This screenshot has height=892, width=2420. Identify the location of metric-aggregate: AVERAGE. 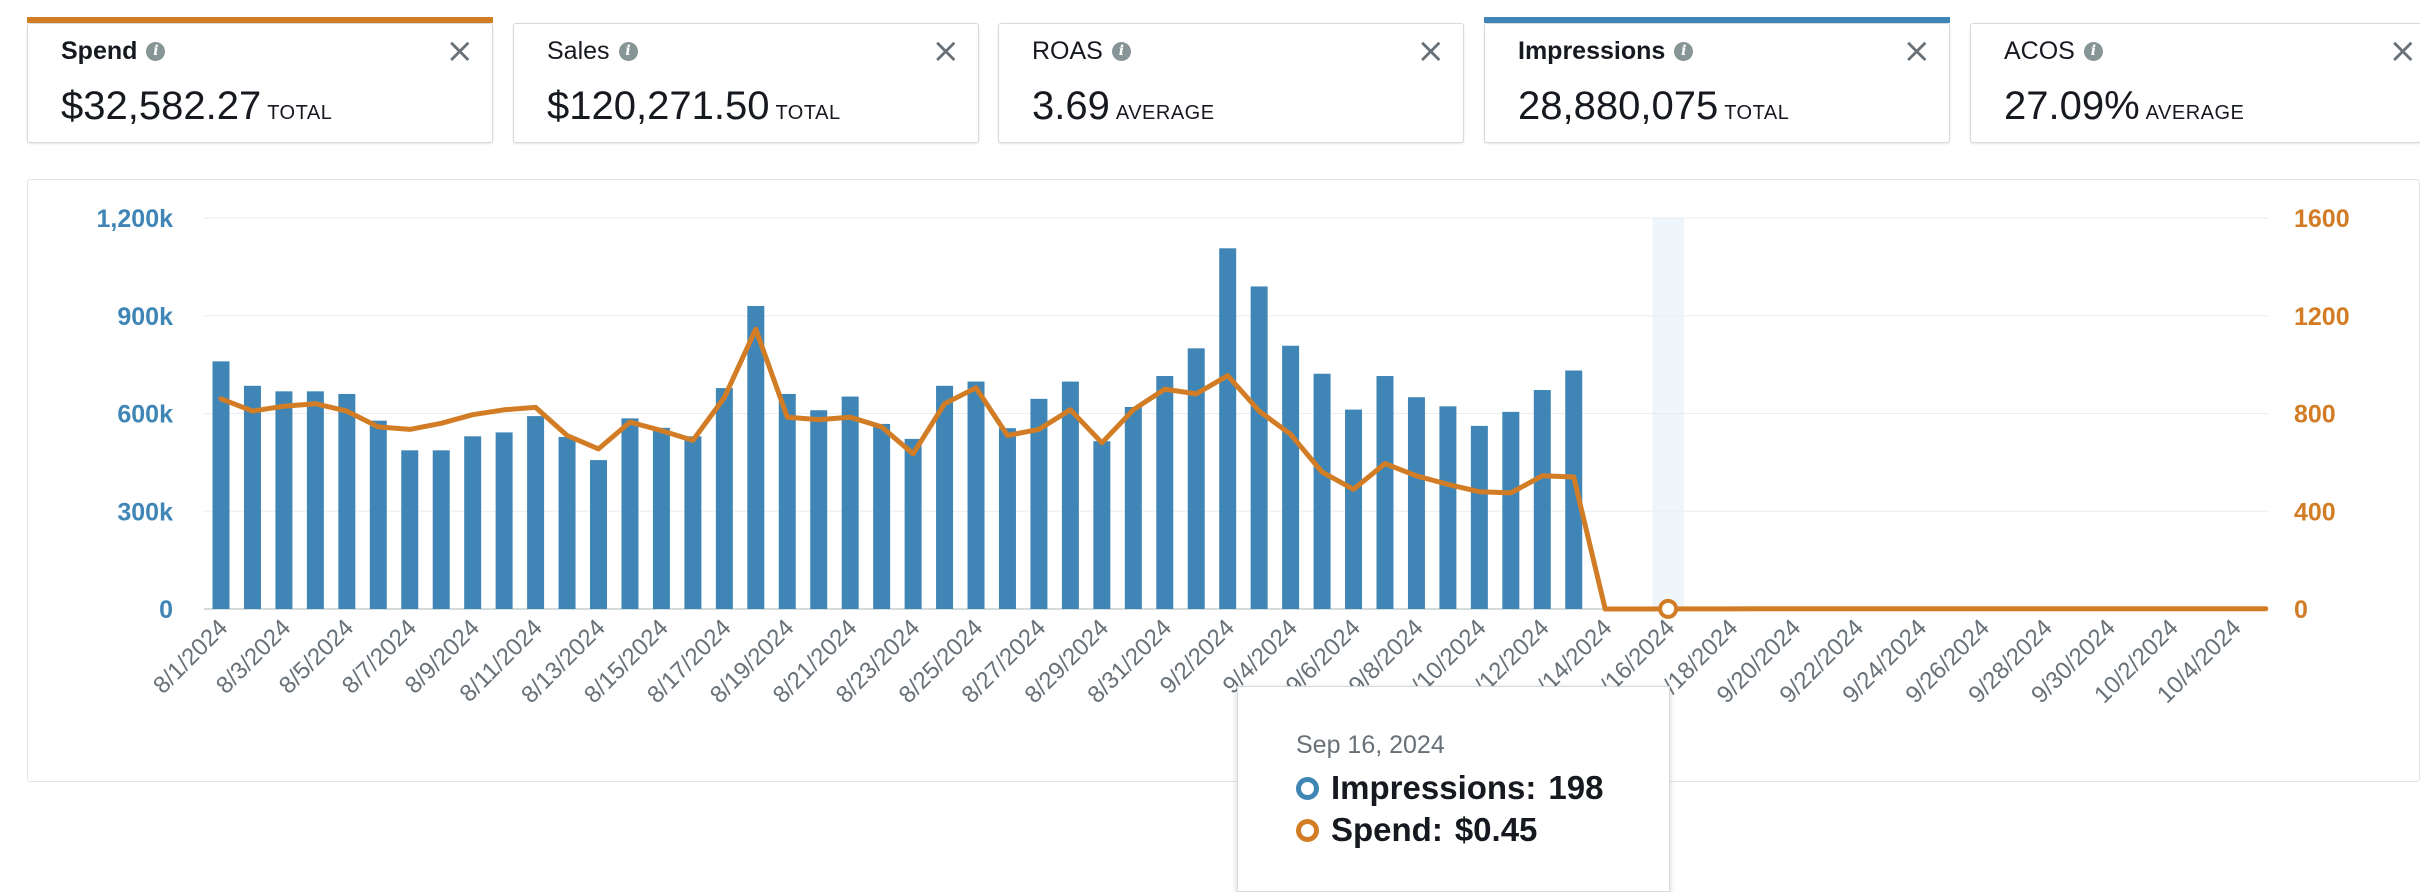
(1165, 113).